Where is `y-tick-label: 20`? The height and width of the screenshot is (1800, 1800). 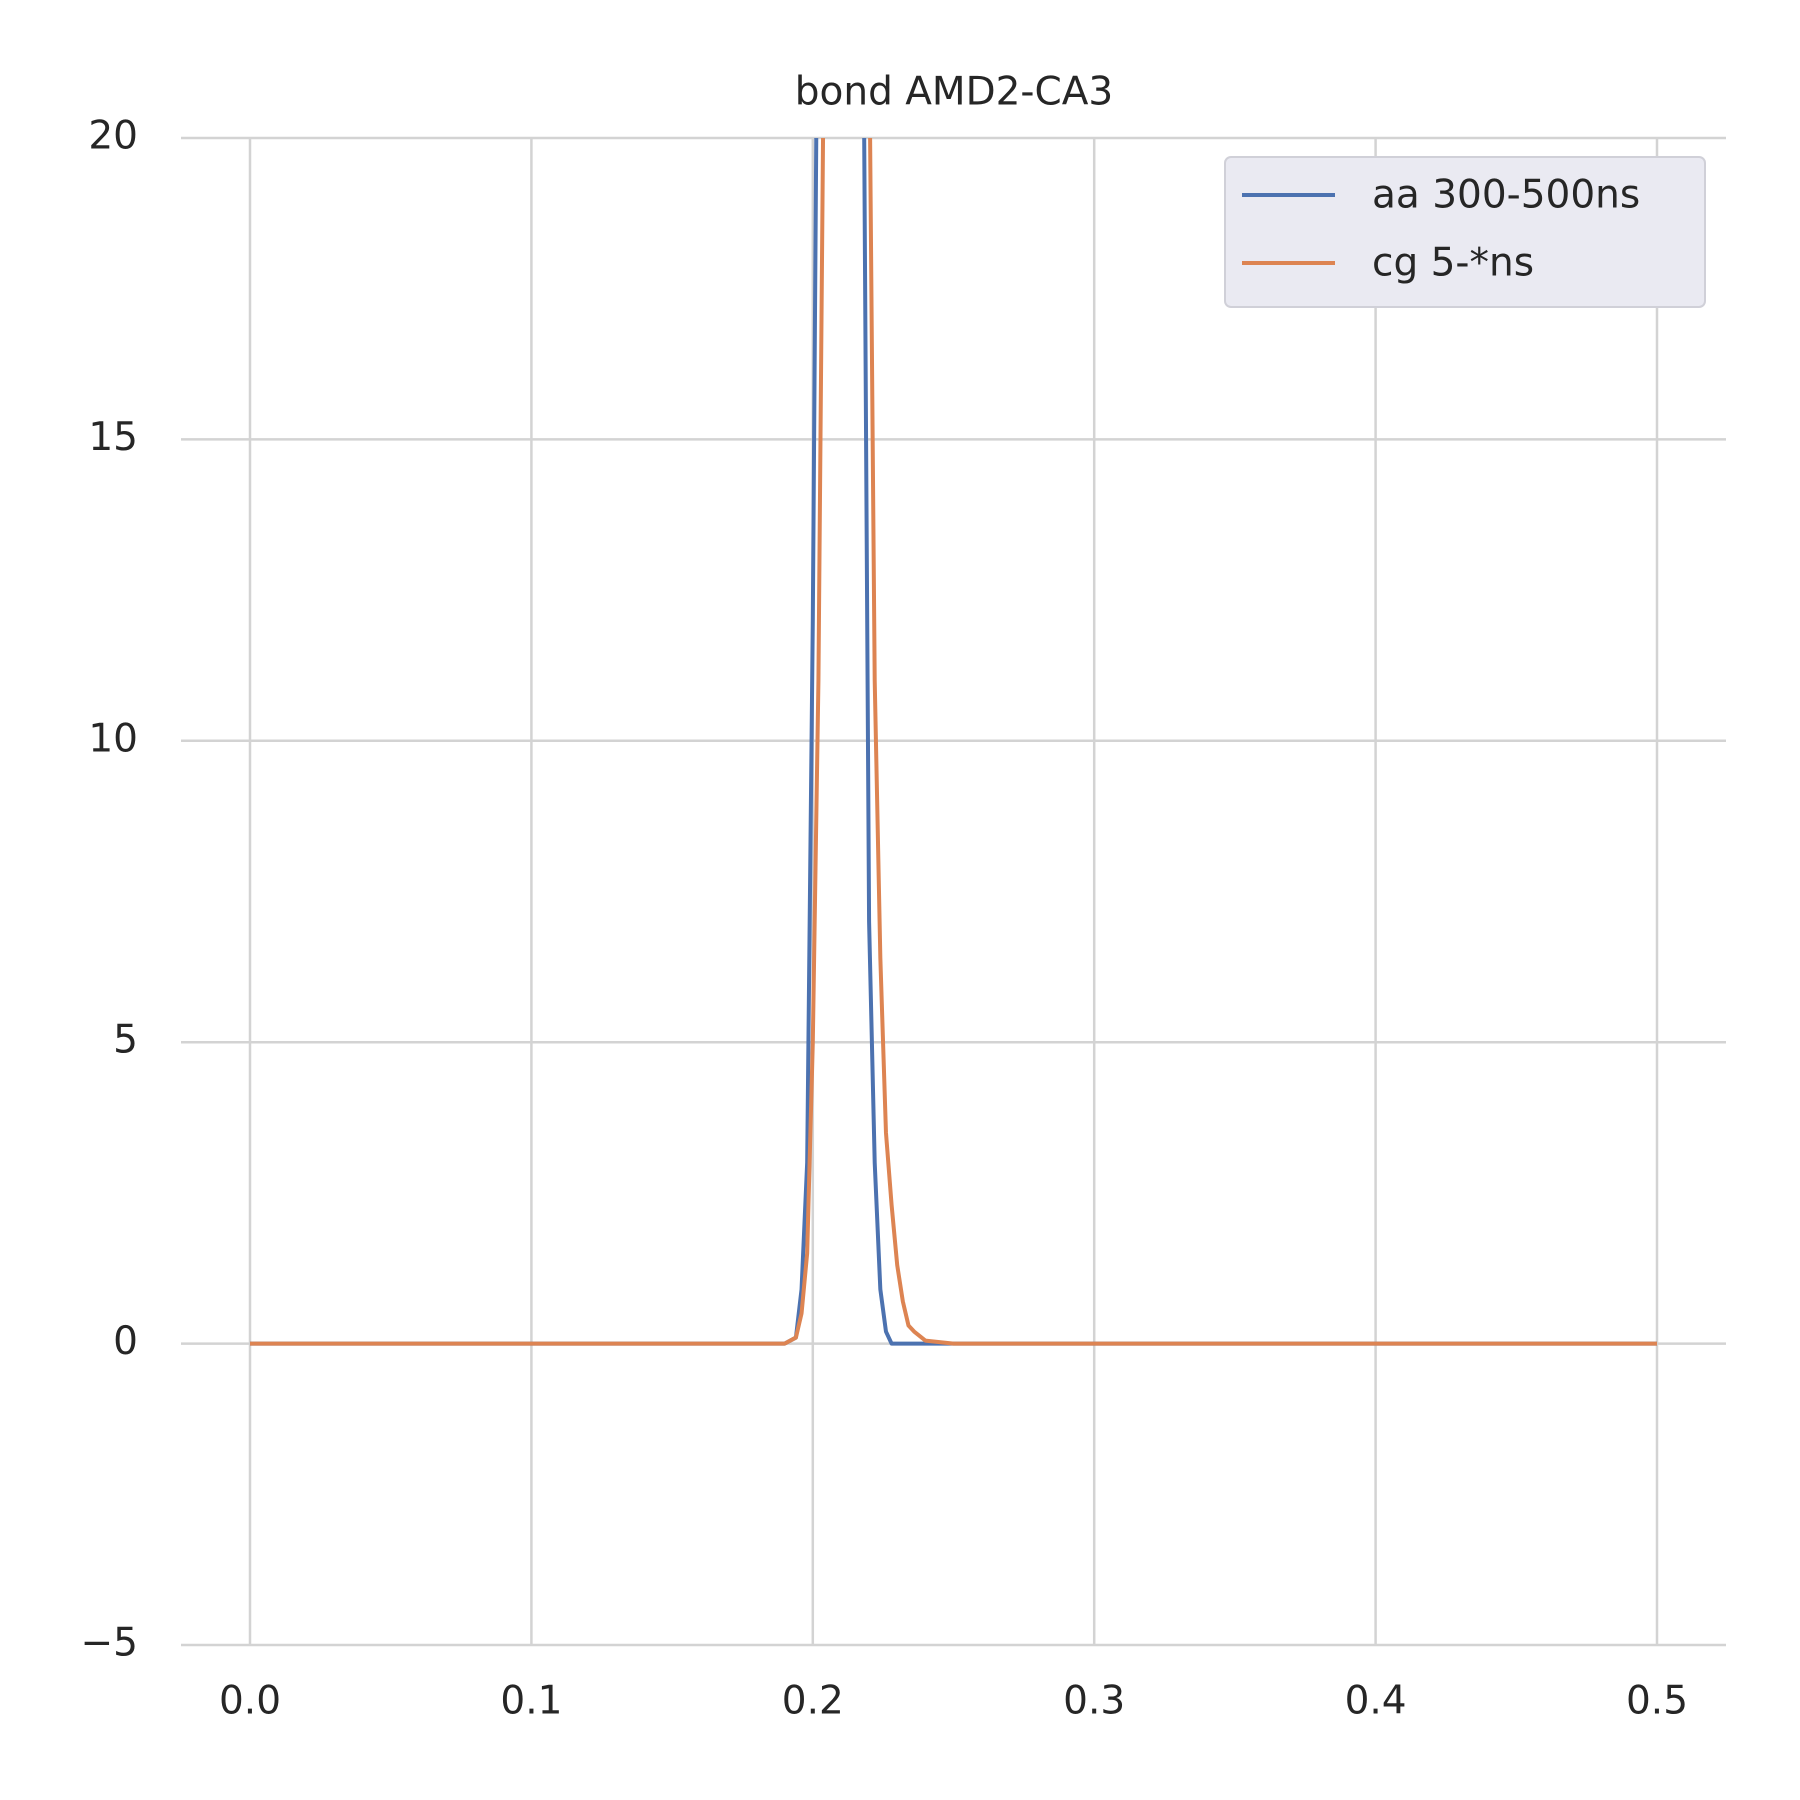 y-tick-label: 20 is located at coordinates (113, 136).